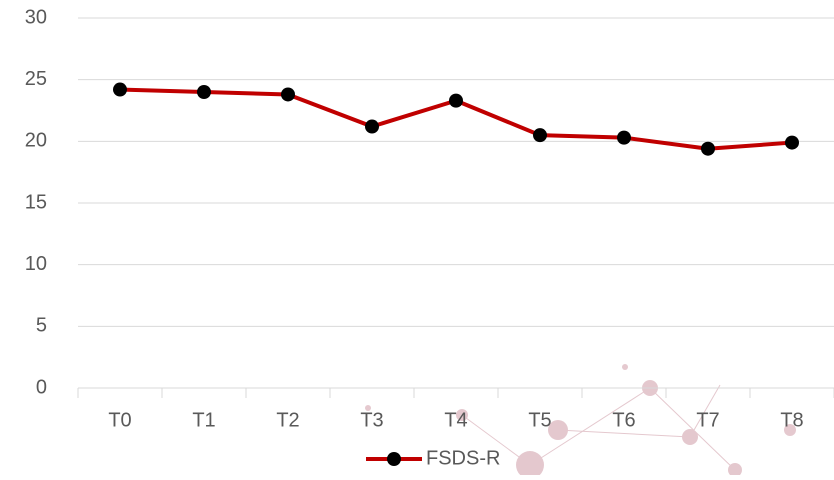 The width and height of the screenshot is (834, 480). Describe the element at coordinates (119, 420) in the screenshot. I see `x-tick-label: T0` at that location.